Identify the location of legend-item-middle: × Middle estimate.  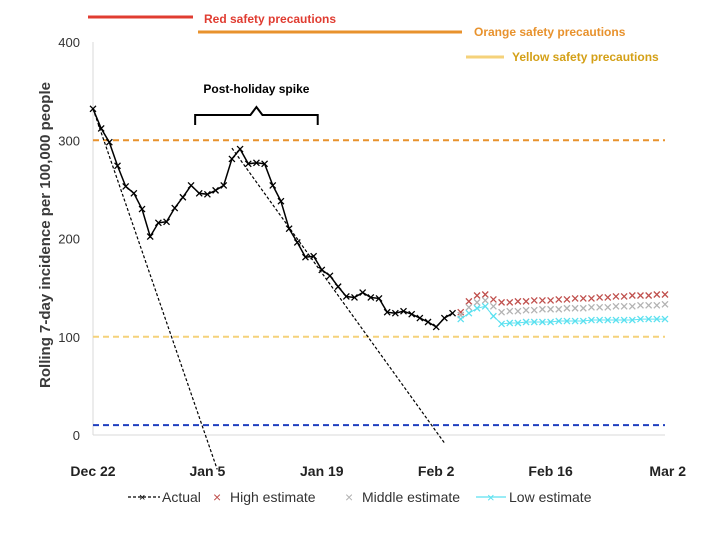
(402, 497).